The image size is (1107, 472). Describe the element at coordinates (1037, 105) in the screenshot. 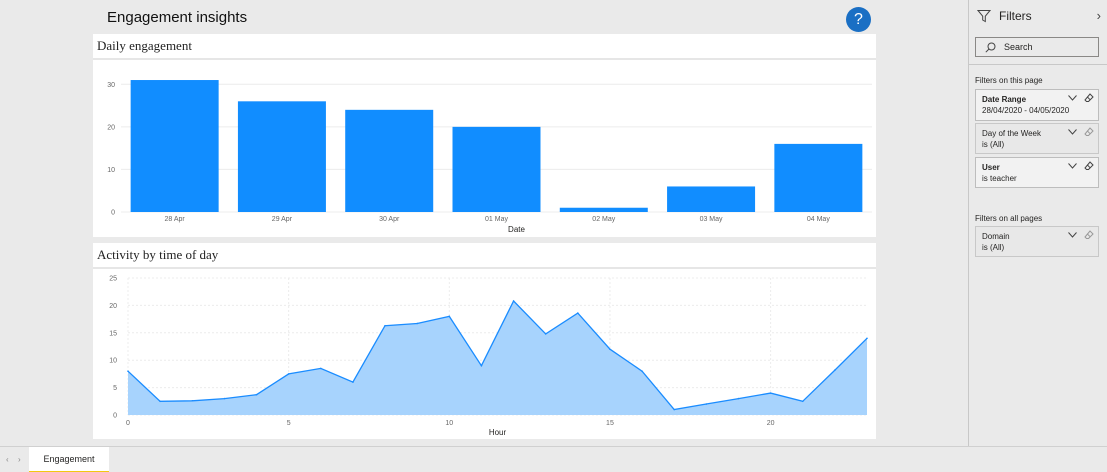

I see `filter-card-date-range: Date Range 28/04/2020 - 04/05/2020` at that location.